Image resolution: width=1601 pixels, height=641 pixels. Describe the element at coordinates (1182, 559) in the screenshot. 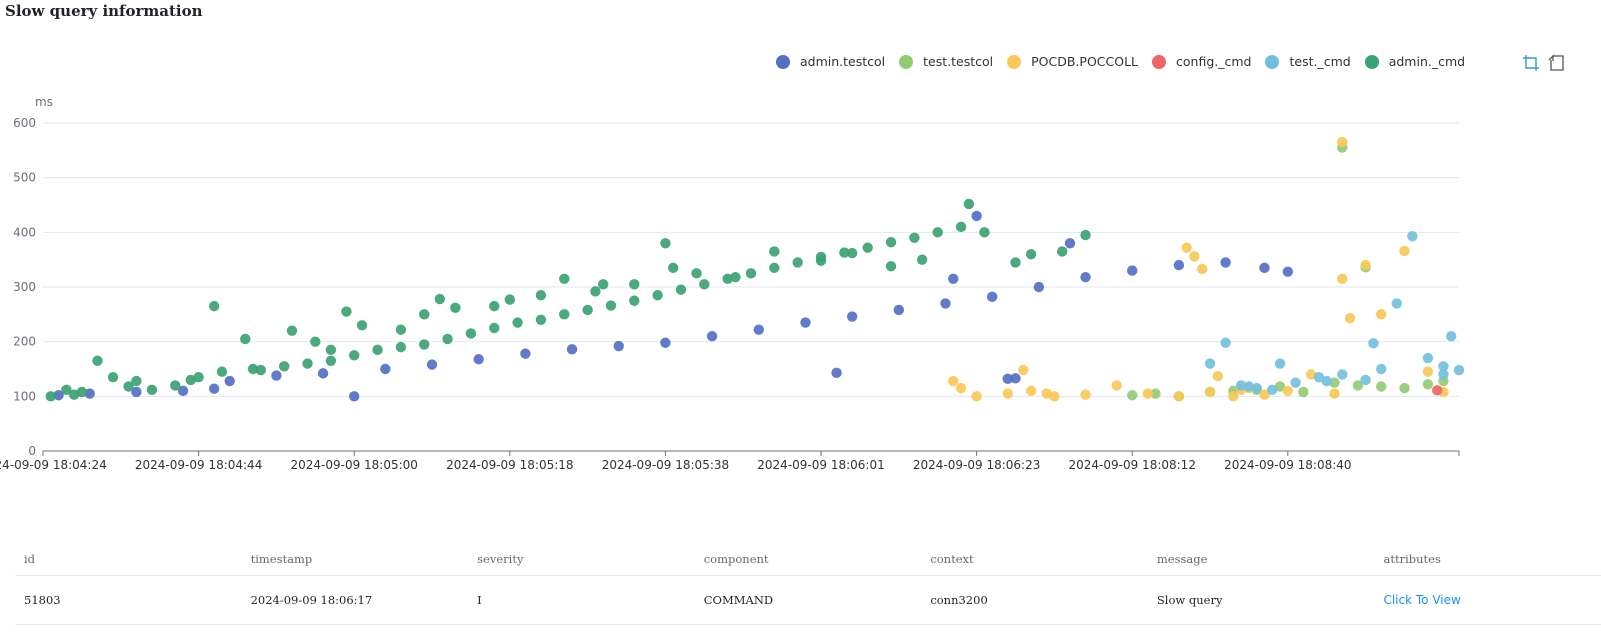

I see `column-header-message: message` at that location.